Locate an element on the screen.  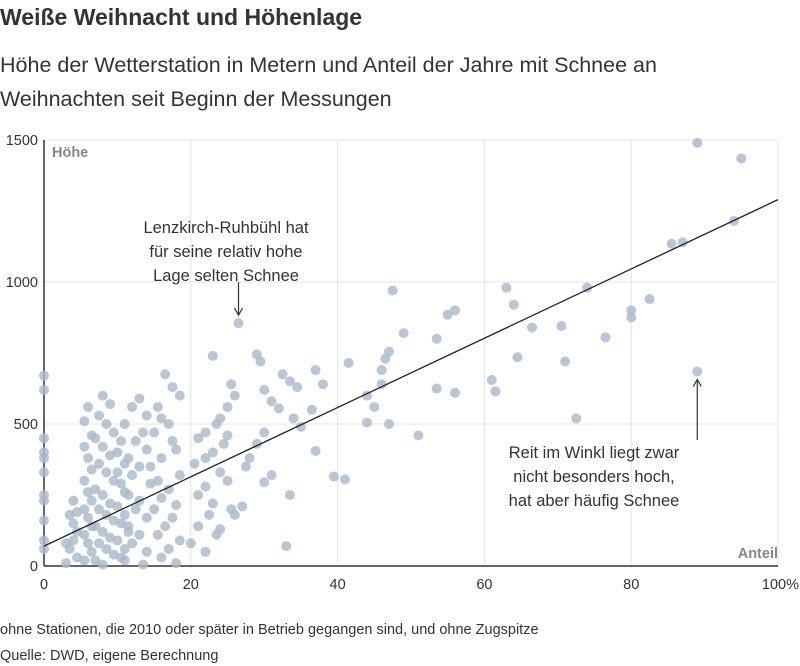
x-tick-label: 40 is located at coordinates (338, 585).